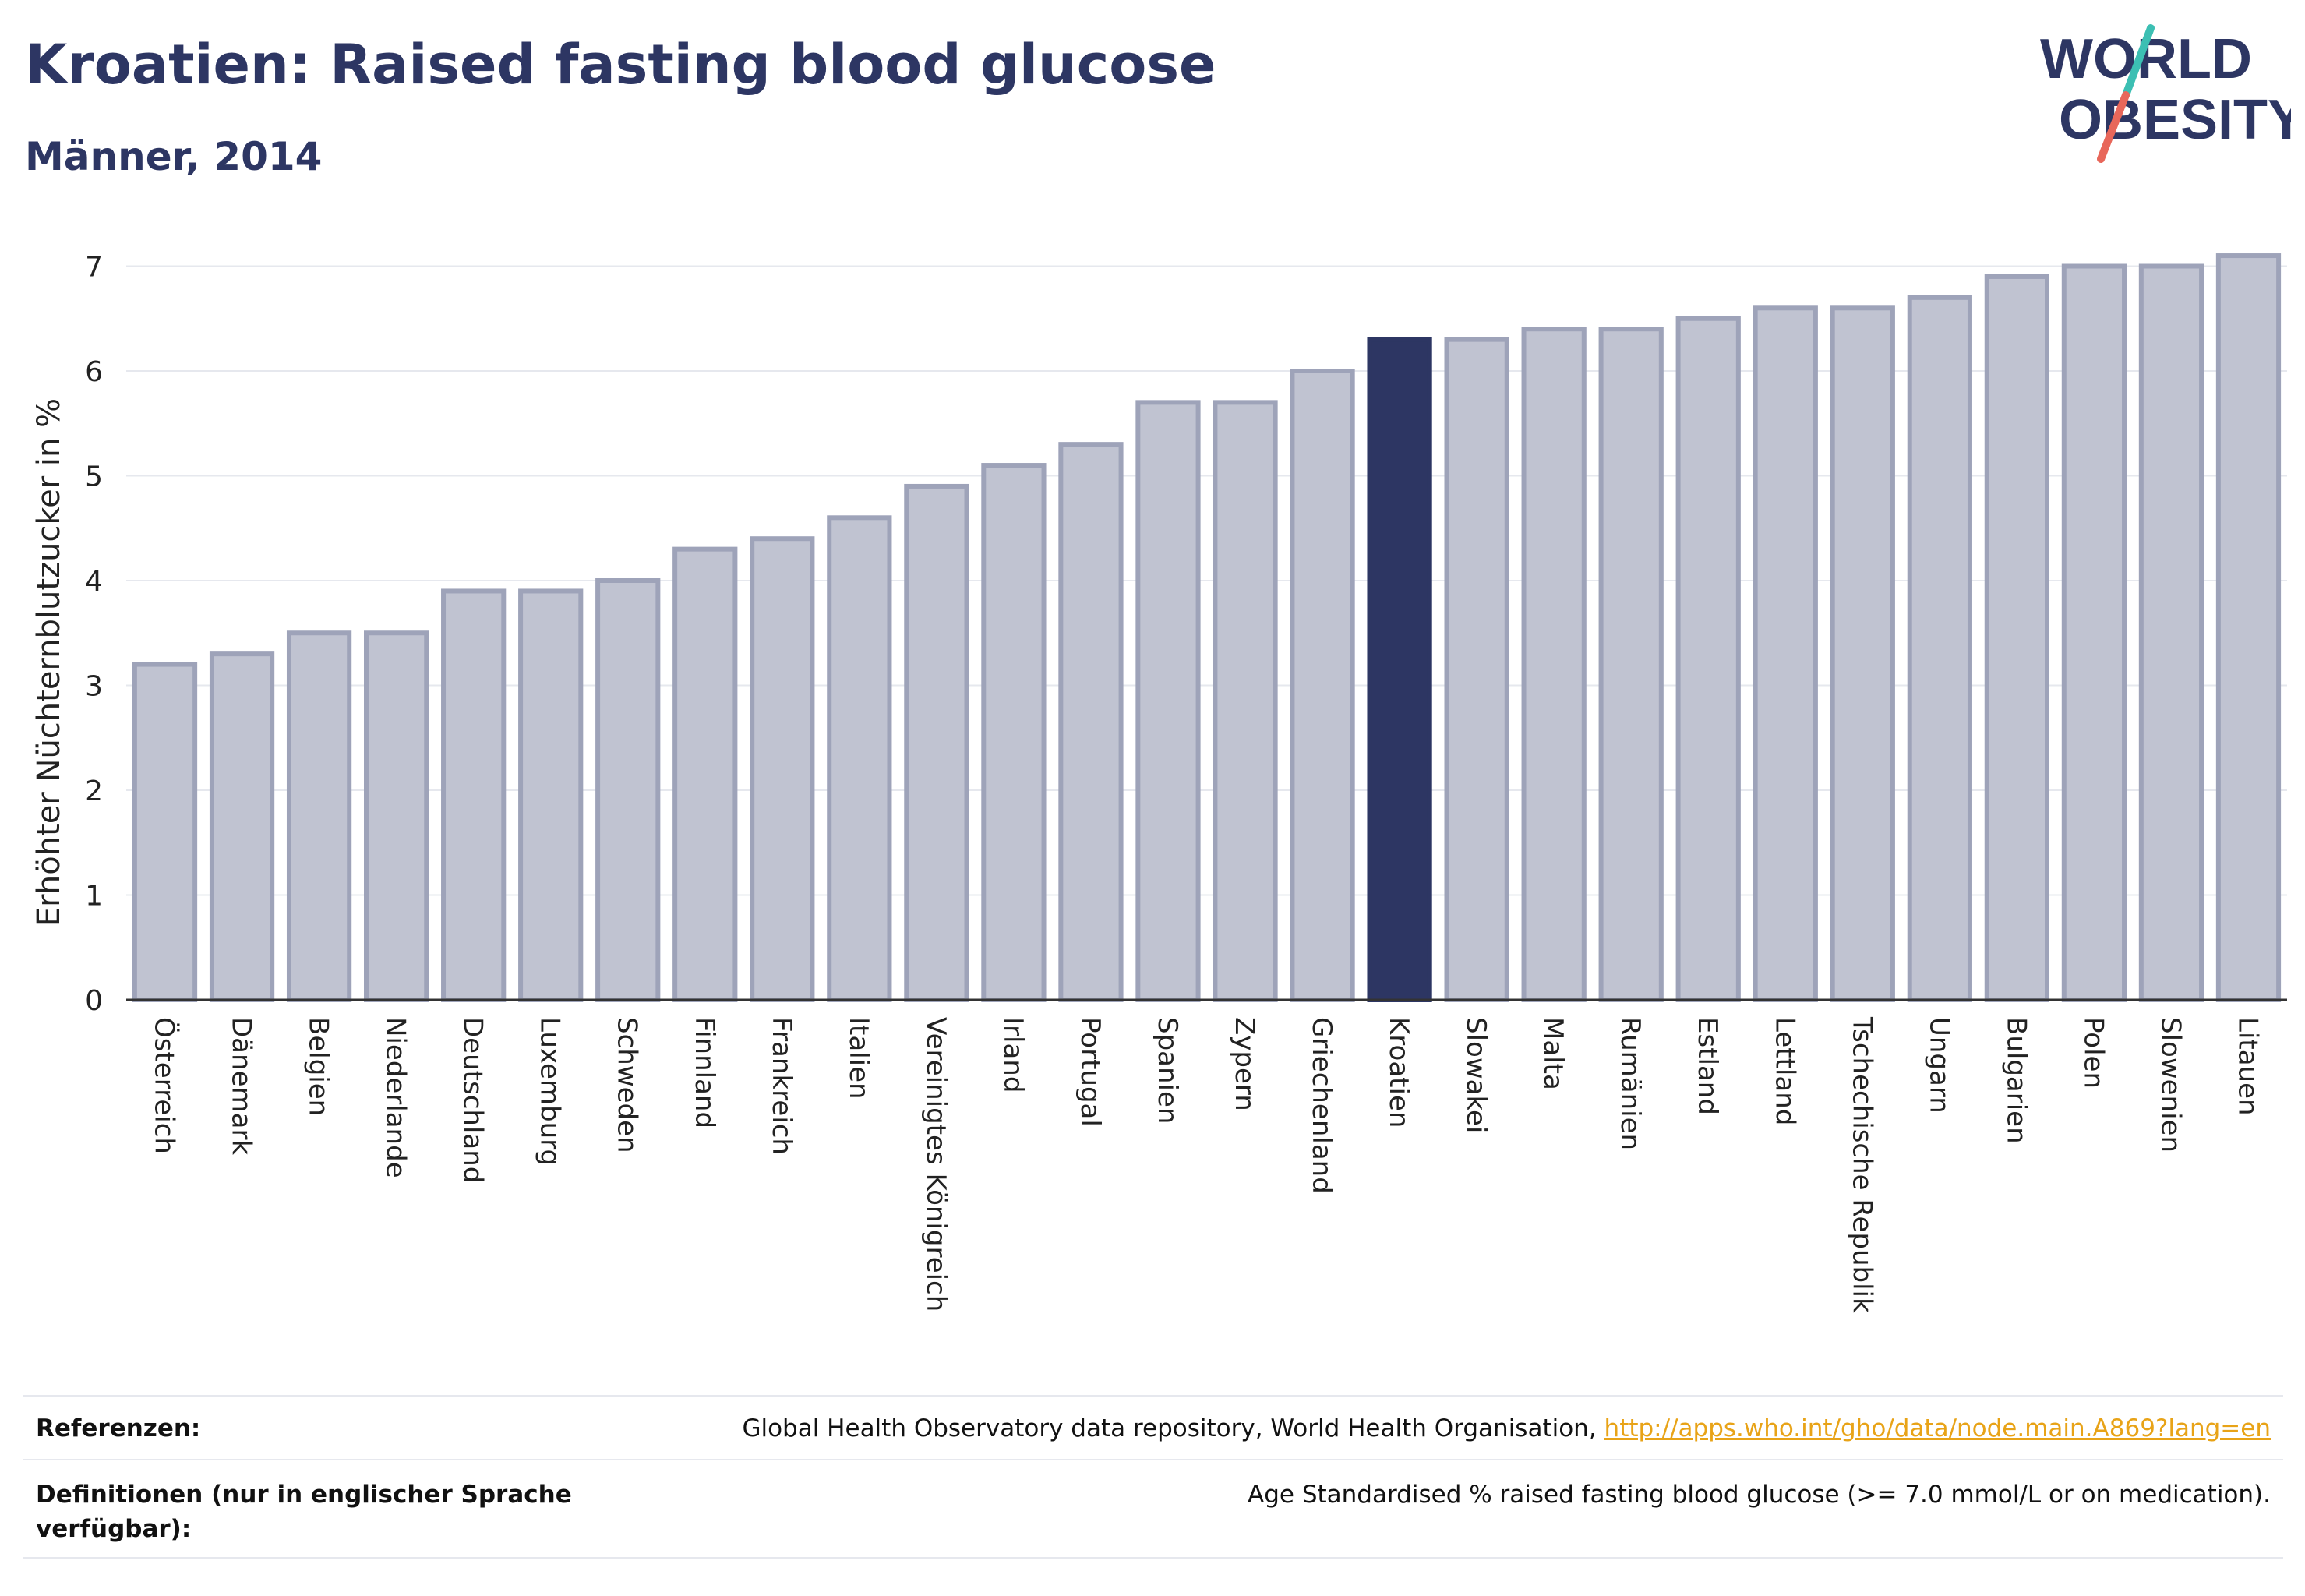  What do you see at coordinates (94, 687) in the screenshot?
I see `y-tick-label: 3` at bounding box center [94, 687].